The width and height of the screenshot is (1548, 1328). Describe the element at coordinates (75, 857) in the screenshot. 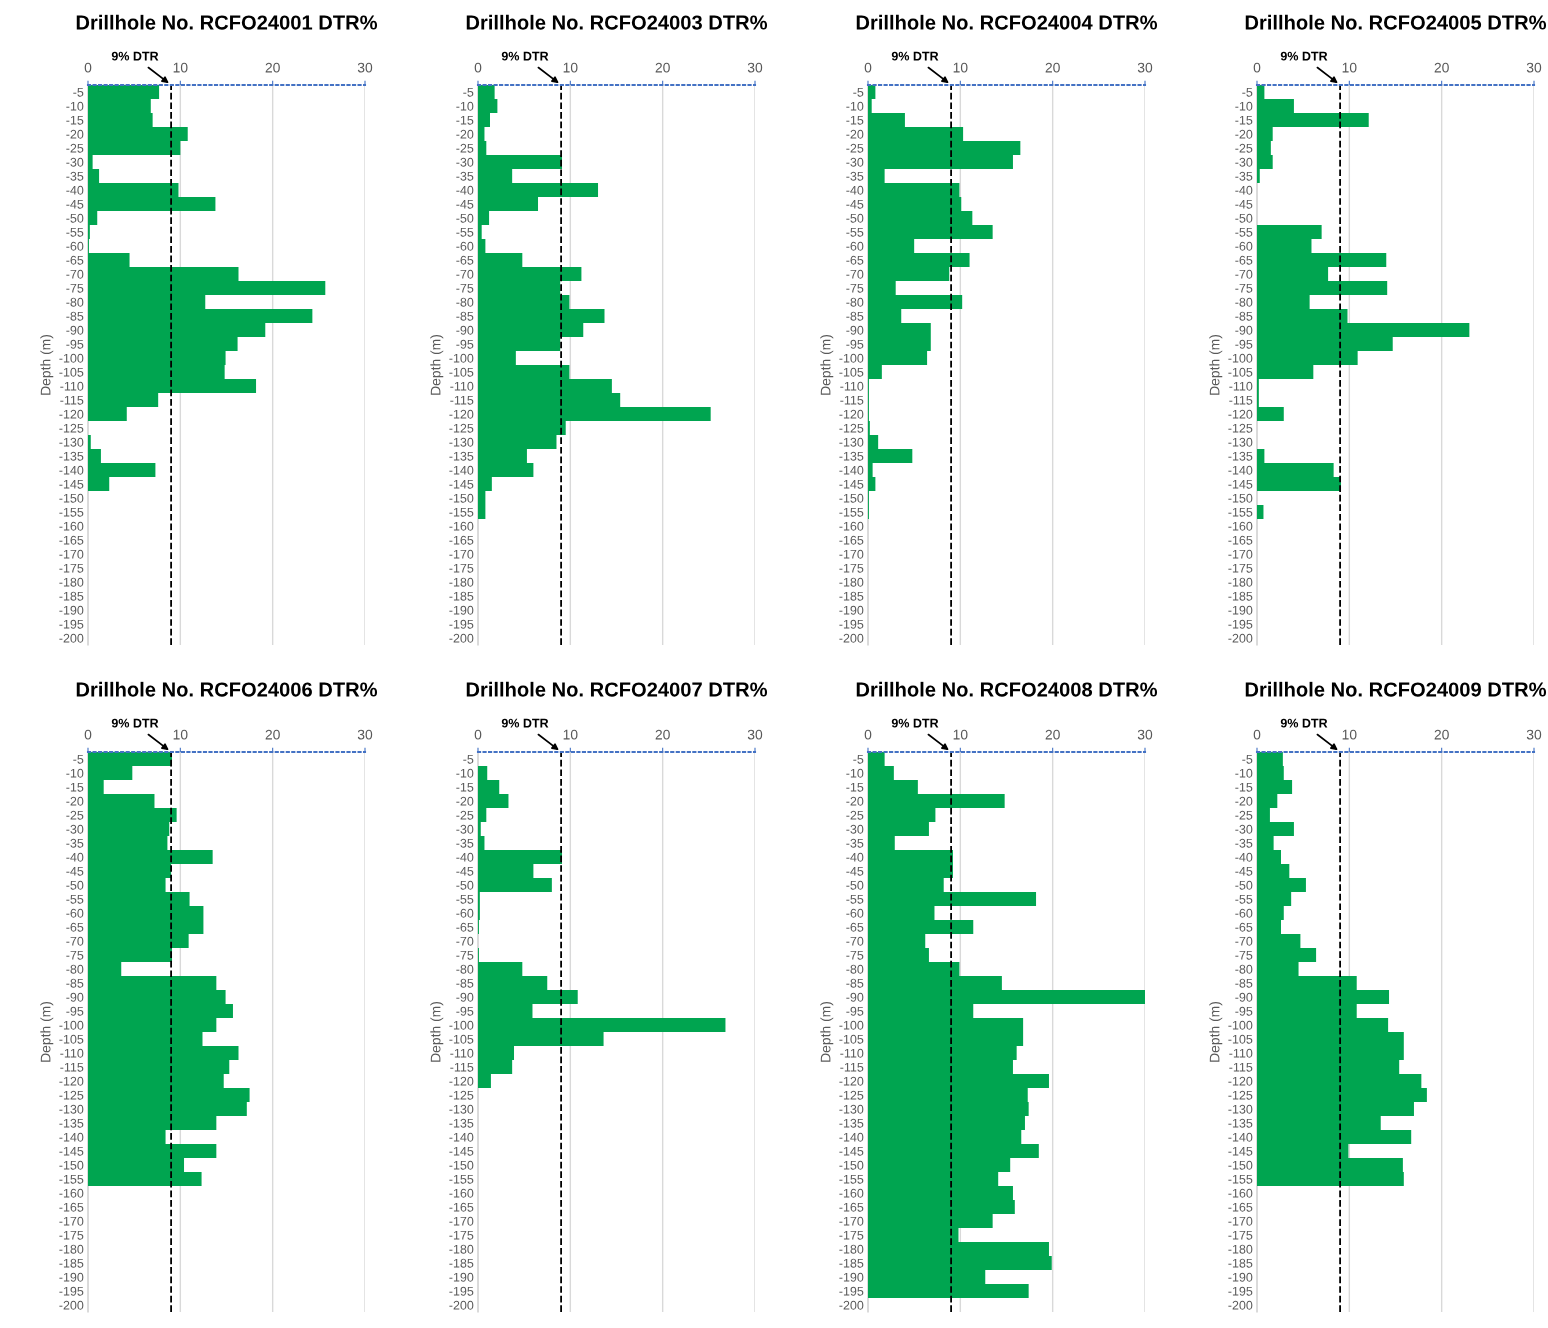

I see `y-tick-label: -40` at that location.